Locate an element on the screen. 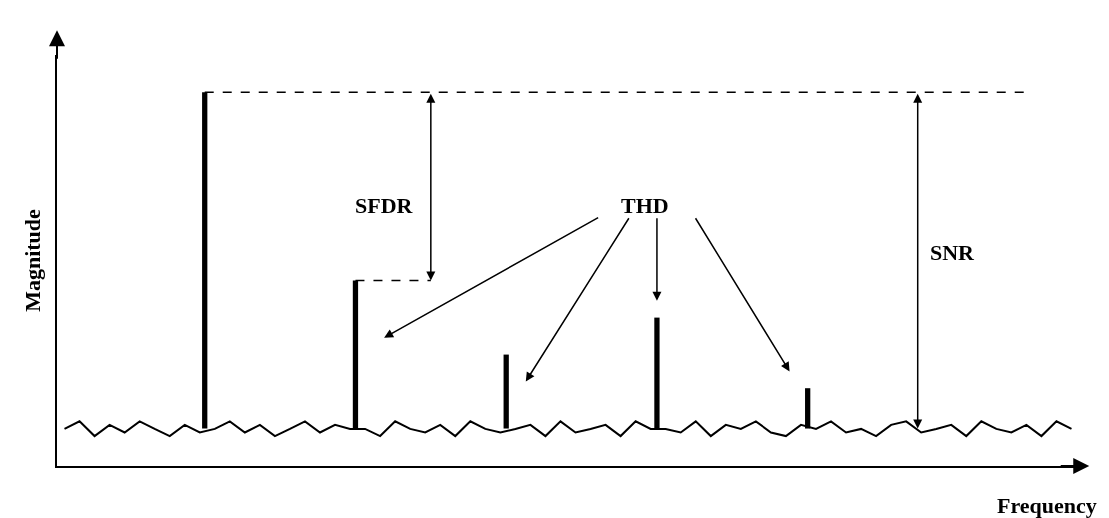 The height and width of the screenshot is (518, 1109). text: SNR is located at coordinates (953, 252).